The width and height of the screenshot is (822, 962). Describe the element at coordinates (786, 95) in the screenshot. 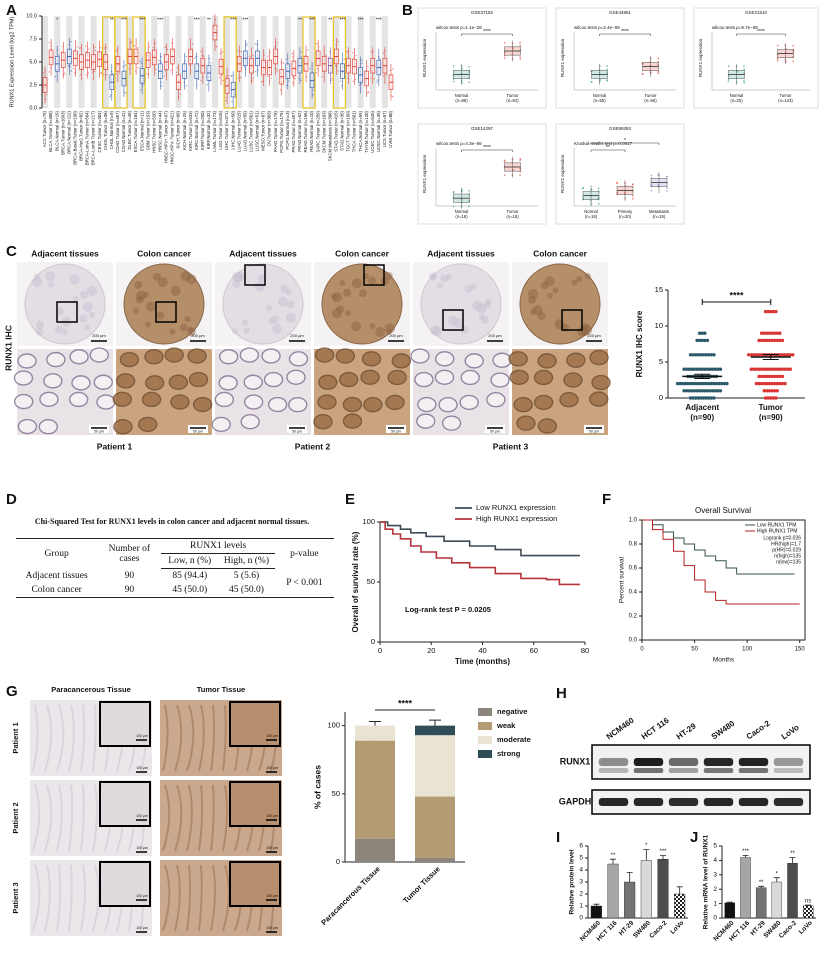

I see `x-tick-label: Tumor` at that location.